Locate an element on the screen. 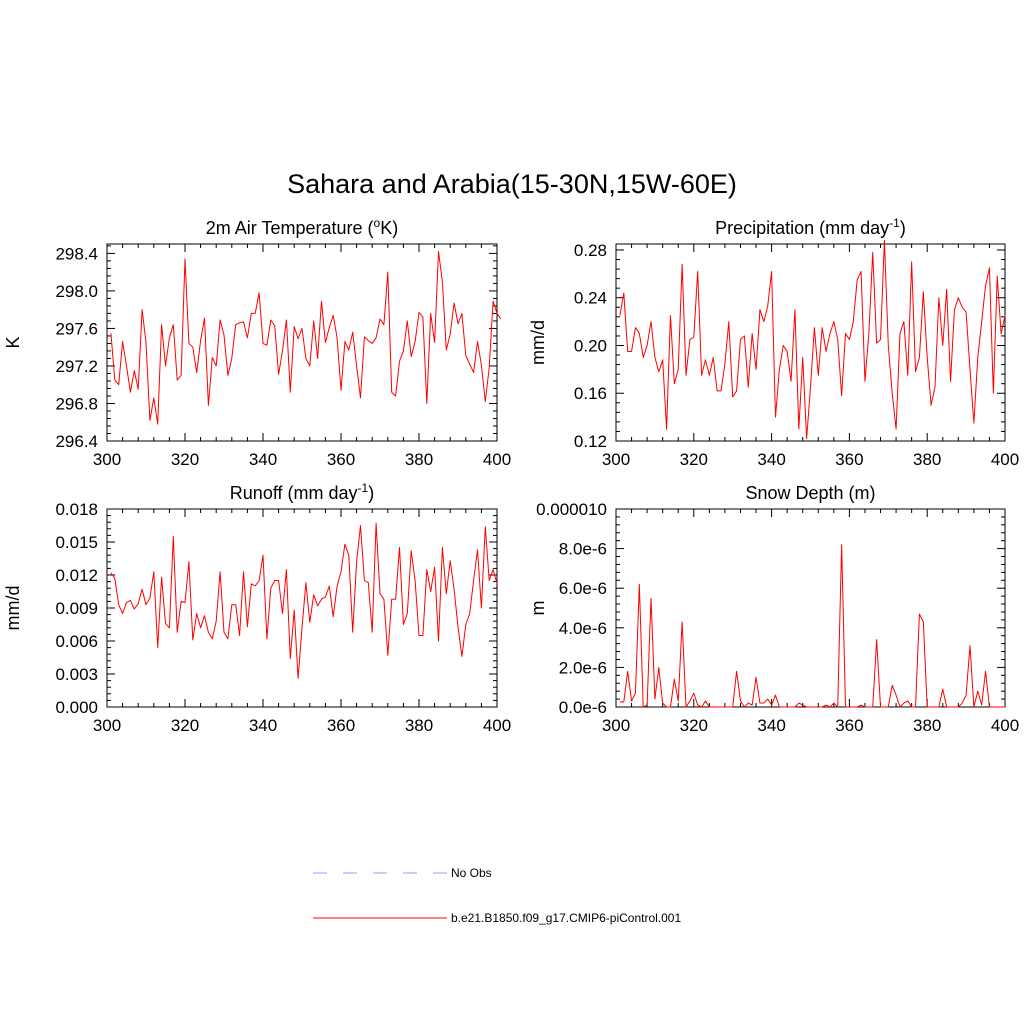 The width and height of the screenshot is (1024, 1024). legend-label: No Obs is located at coordinates (471, 873).